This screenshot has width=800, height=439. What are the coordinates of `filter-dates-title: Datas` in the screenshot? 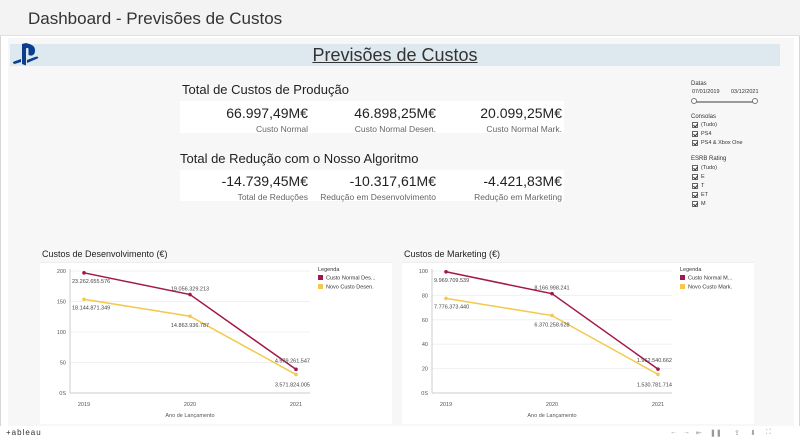 It's located at (699, 84).